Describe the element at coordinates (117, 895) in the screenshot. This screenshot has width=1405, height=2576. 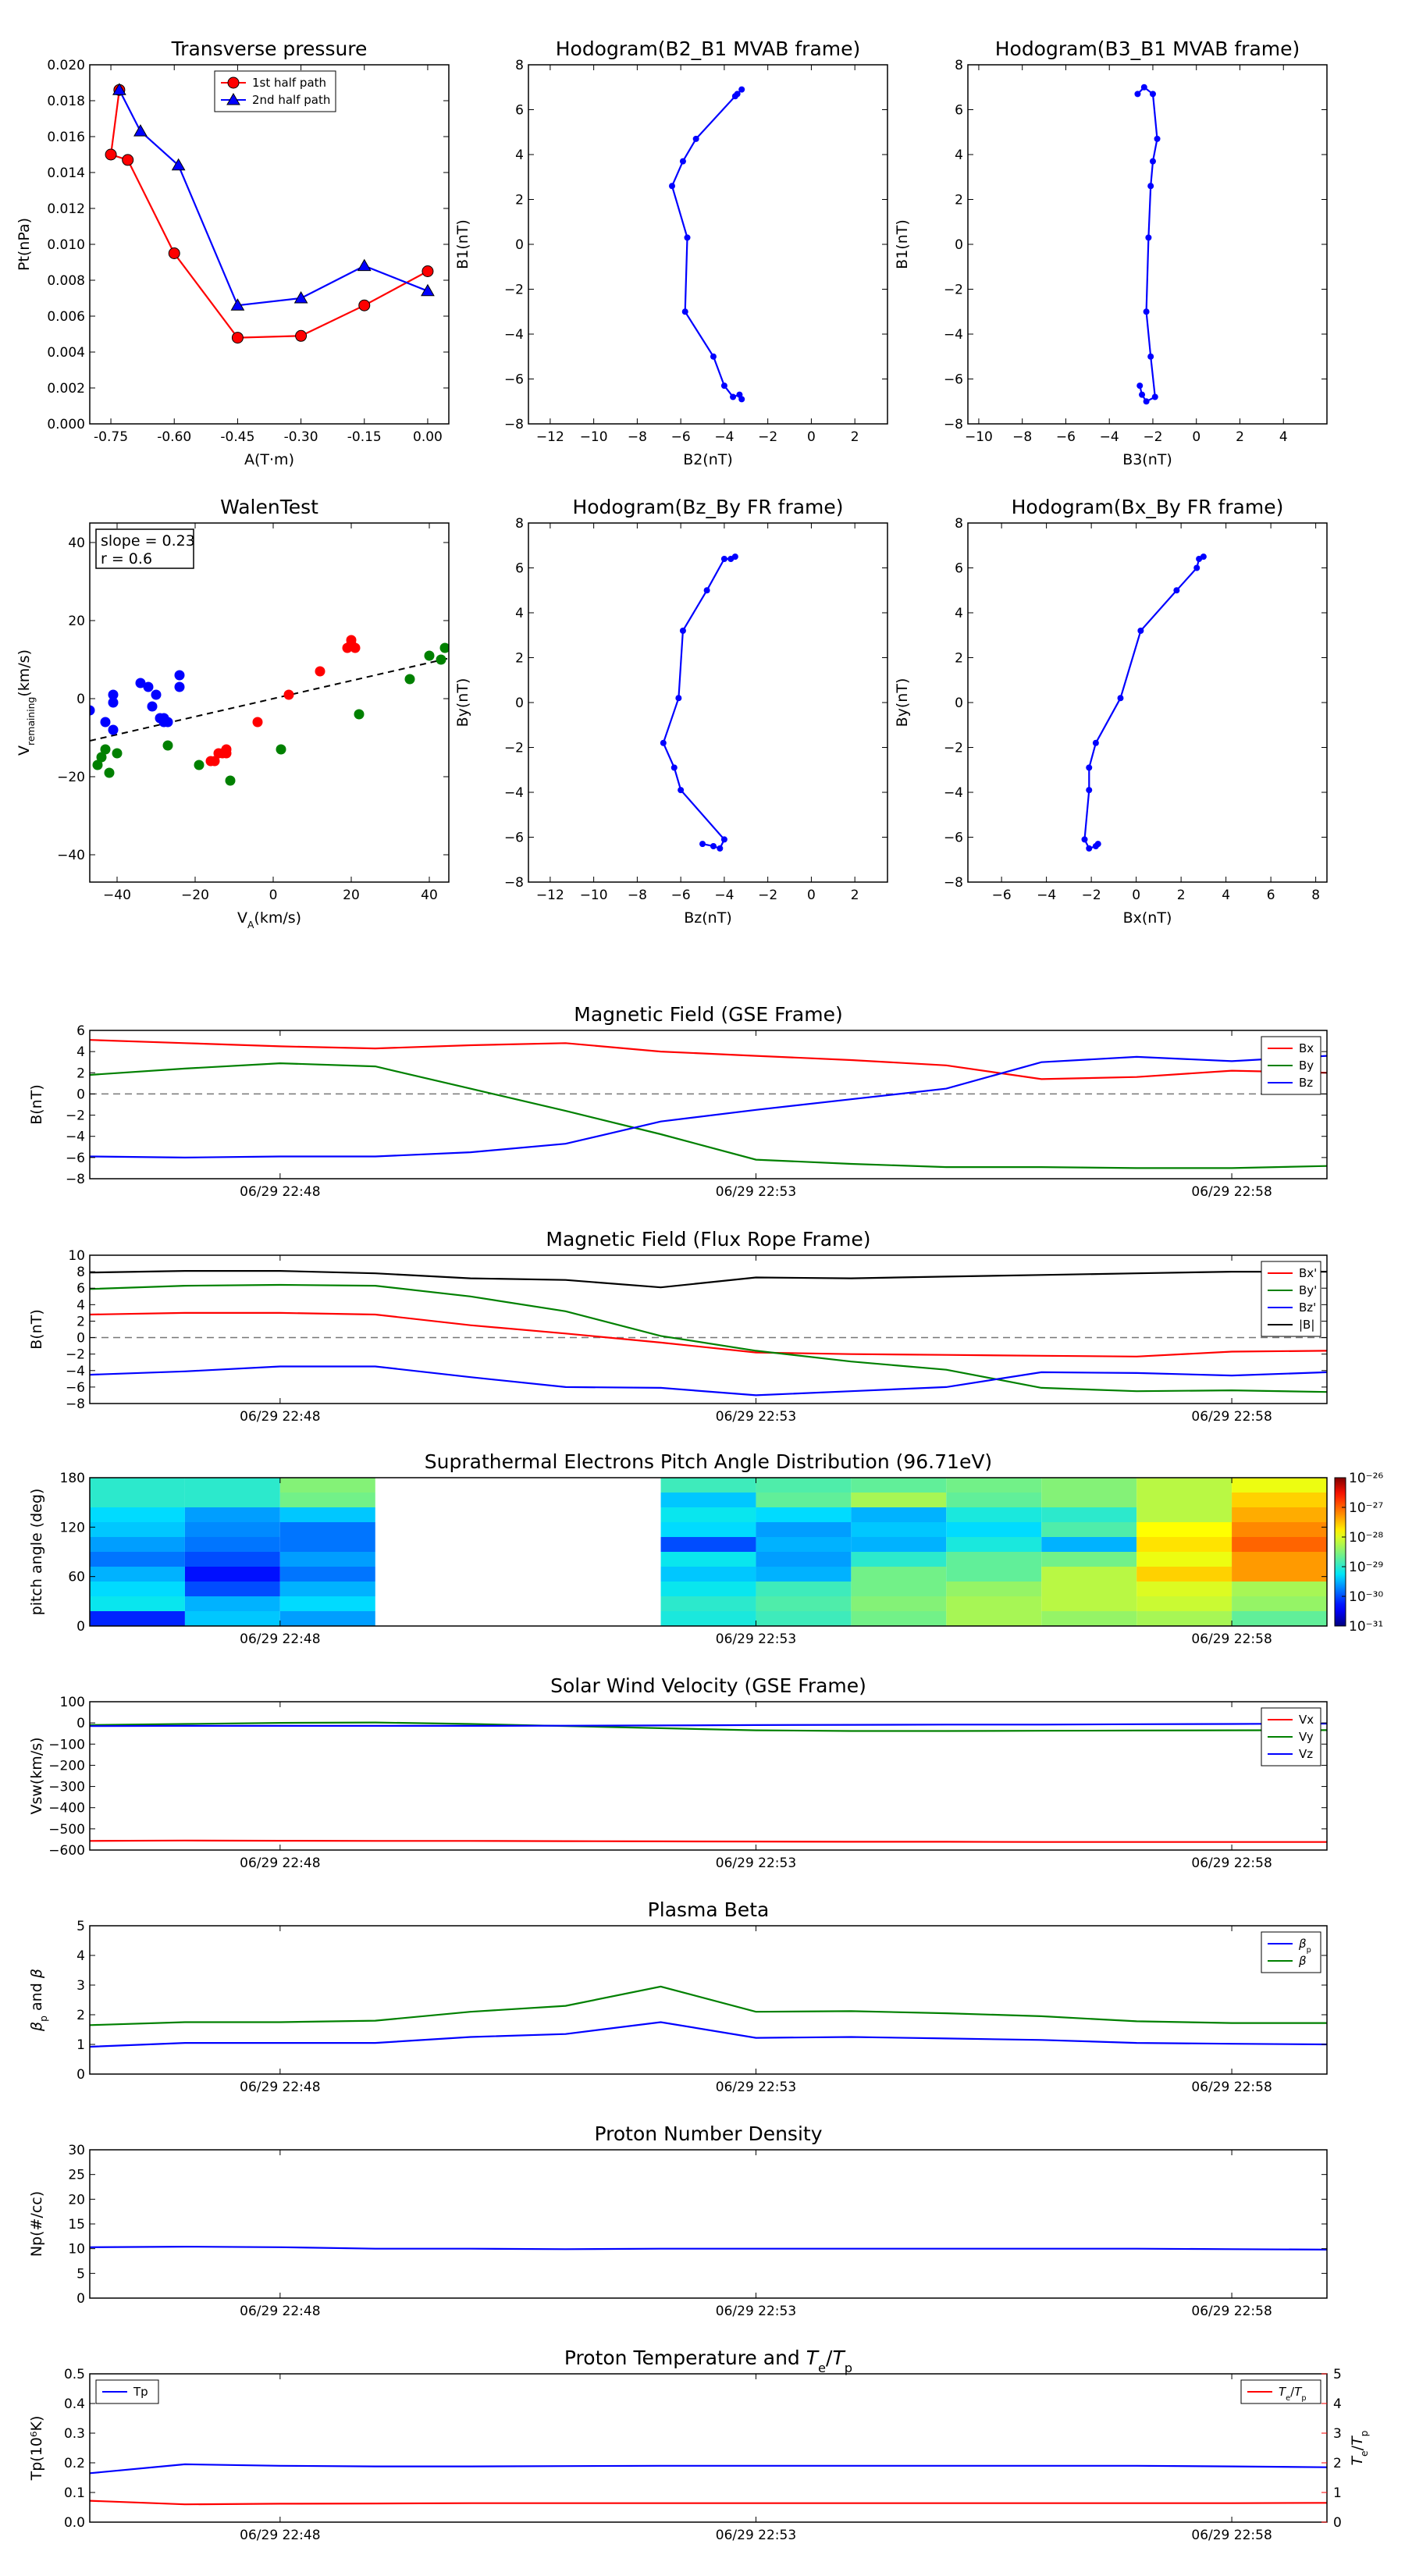
I see `x-tick-label: −40` at that location.